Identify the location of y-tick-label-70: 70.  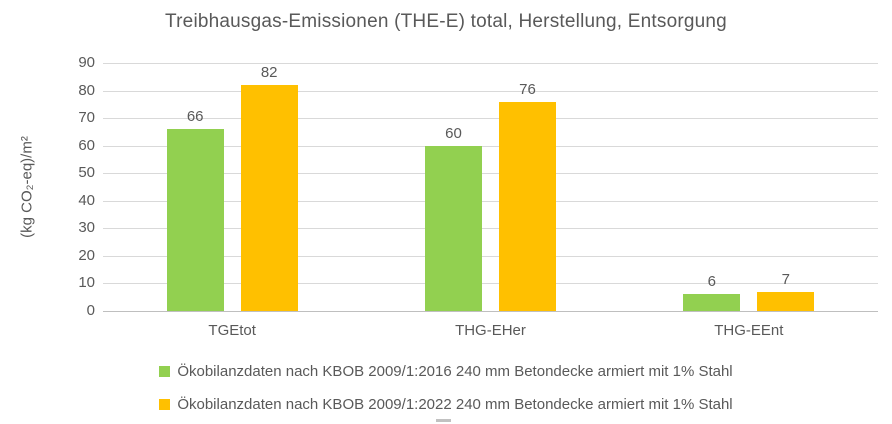
(86, 118).